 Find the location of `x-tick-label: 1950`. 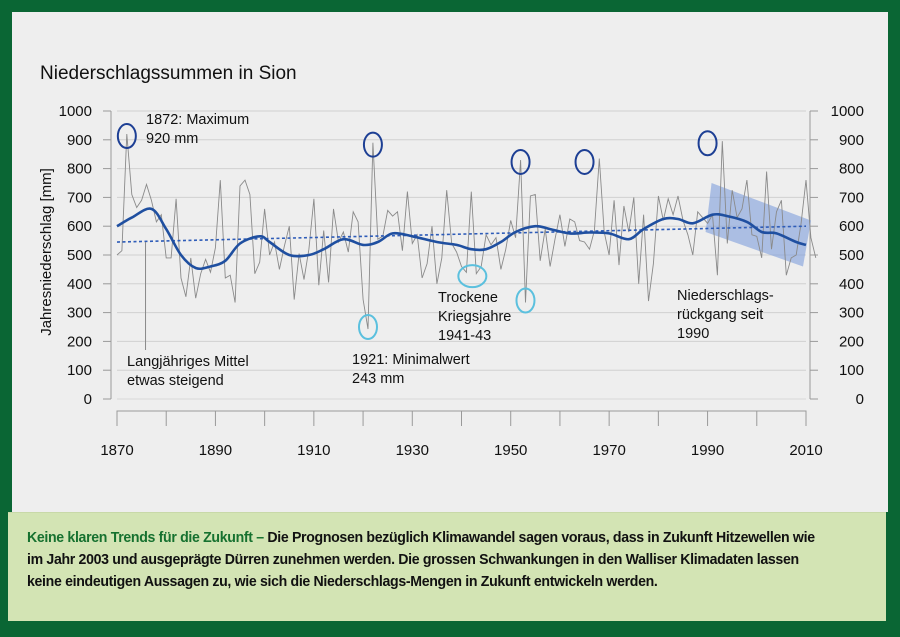

x-tick-label: 1950 is located at coordinates (510, 450).